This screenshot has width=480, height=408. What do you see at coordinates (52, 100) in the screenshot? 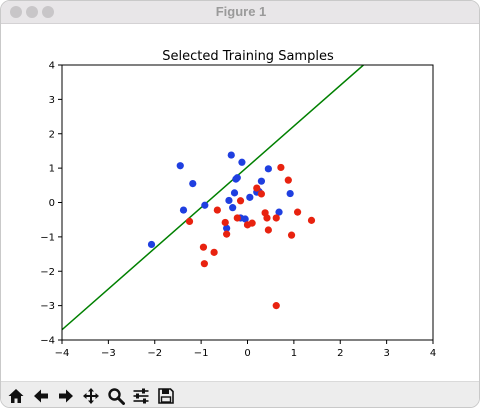
I see `y-tick-label: 3` at bounding box center [52, 100].